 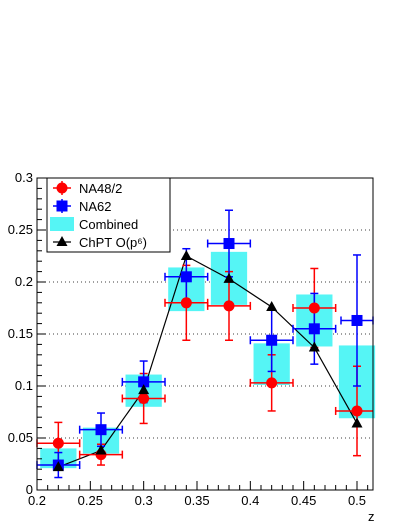 I want to click on x-tick-label-4: 0.4, so click(x=250, y=500).